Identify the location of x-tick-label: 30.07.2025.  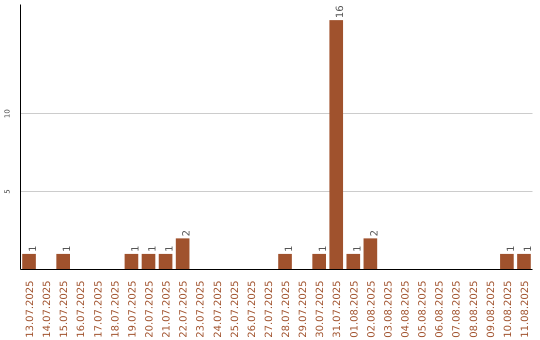
(320, 309).